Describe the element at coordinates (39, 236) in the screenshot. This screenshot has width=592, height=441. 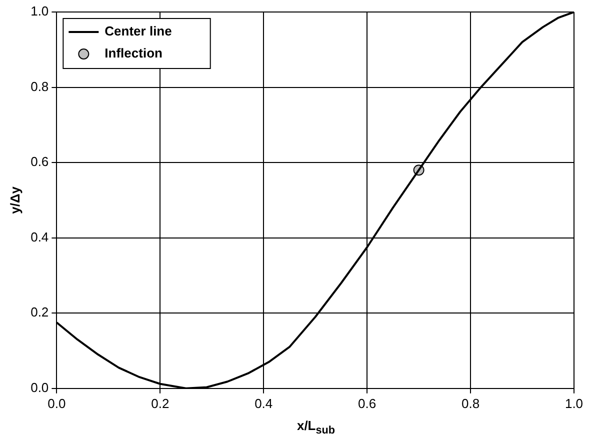
I see `y-tick-label: 0.4` at that location.